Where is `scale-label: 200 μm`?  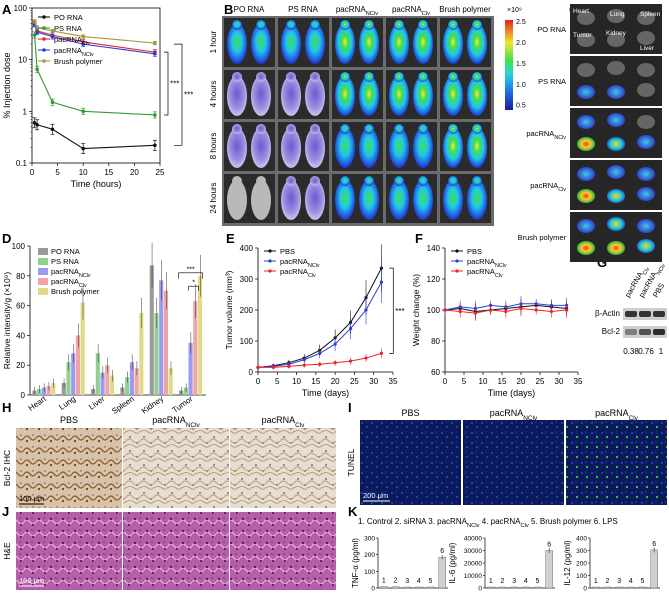 scale-label: 200 μm is located at coordinates (375, 495).